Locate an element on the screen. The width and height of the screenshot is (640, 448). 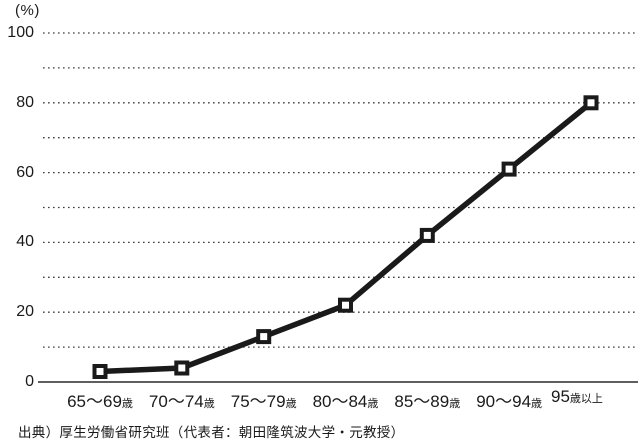
x-axis-label: 80〜84歳 is located at coordinates (346, 399).